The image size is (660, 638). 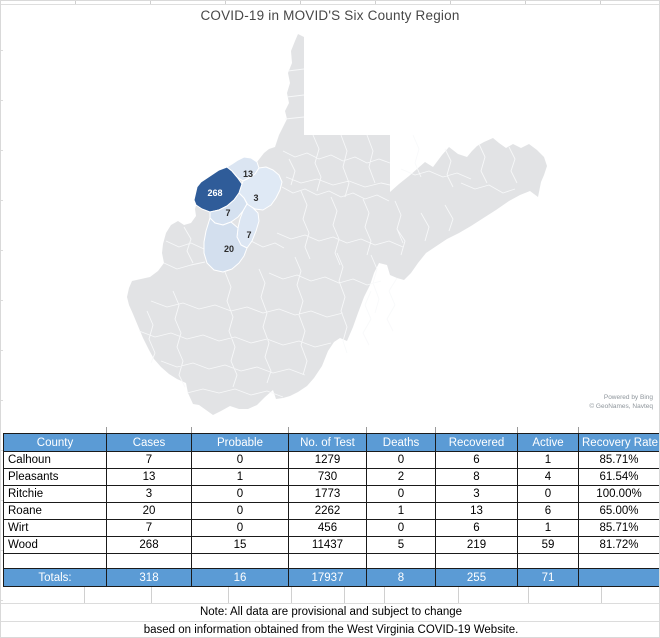 What do you see at coordinates (327, 442) in the screenshot?
I see `header-no-of-test: No. of Test` at bounding box center [327, 442].